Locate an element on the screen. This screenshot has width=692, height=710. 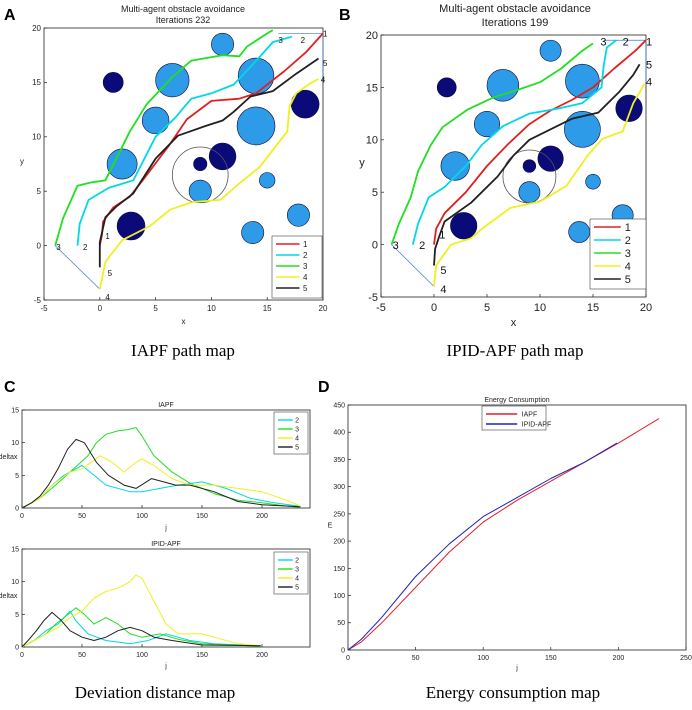
x-tick-label: 5 is located at coordinates (487, 308).